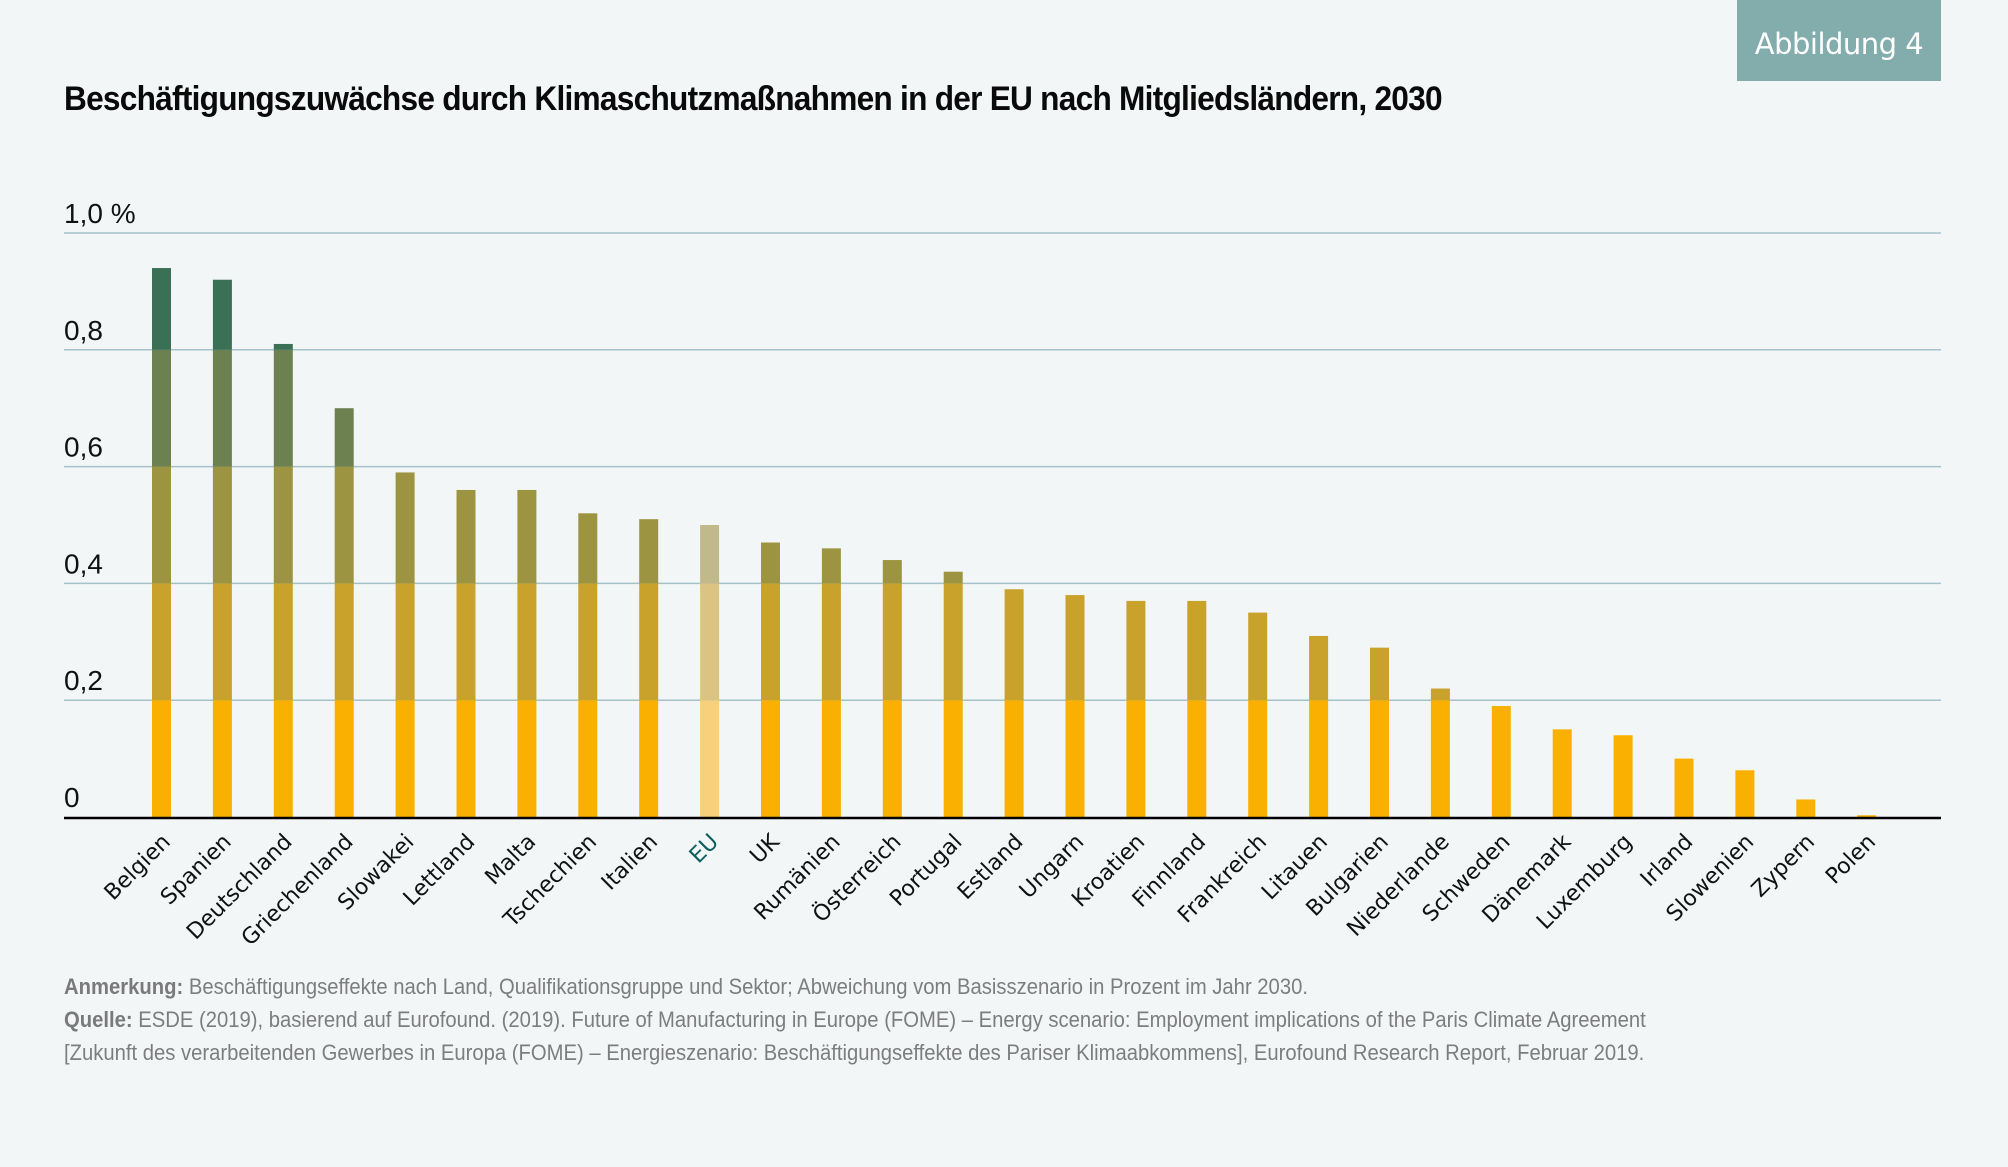 The height and width of the screenshot is (1167, 2008). I want to click on bar-österreich, so click(892, 688).